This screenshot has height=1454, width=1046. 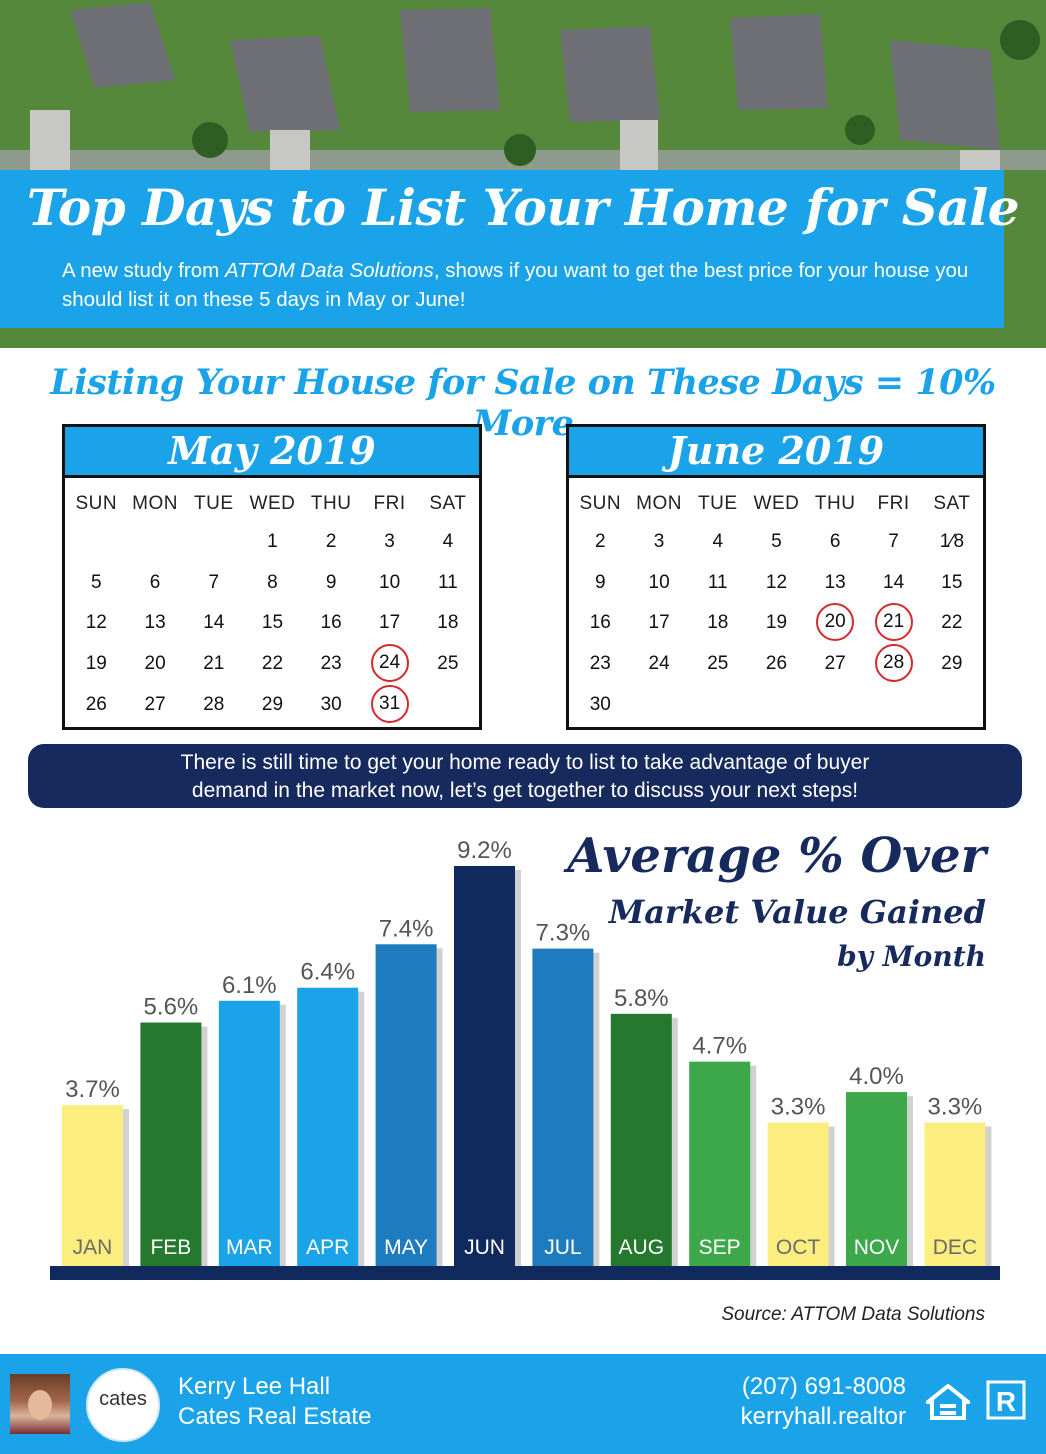 What do you see at coordinates (329, 270) in the screenshot?
I see `subtitle-source-name: ATTOM Data Solutions` at bounding box center [329, 270].